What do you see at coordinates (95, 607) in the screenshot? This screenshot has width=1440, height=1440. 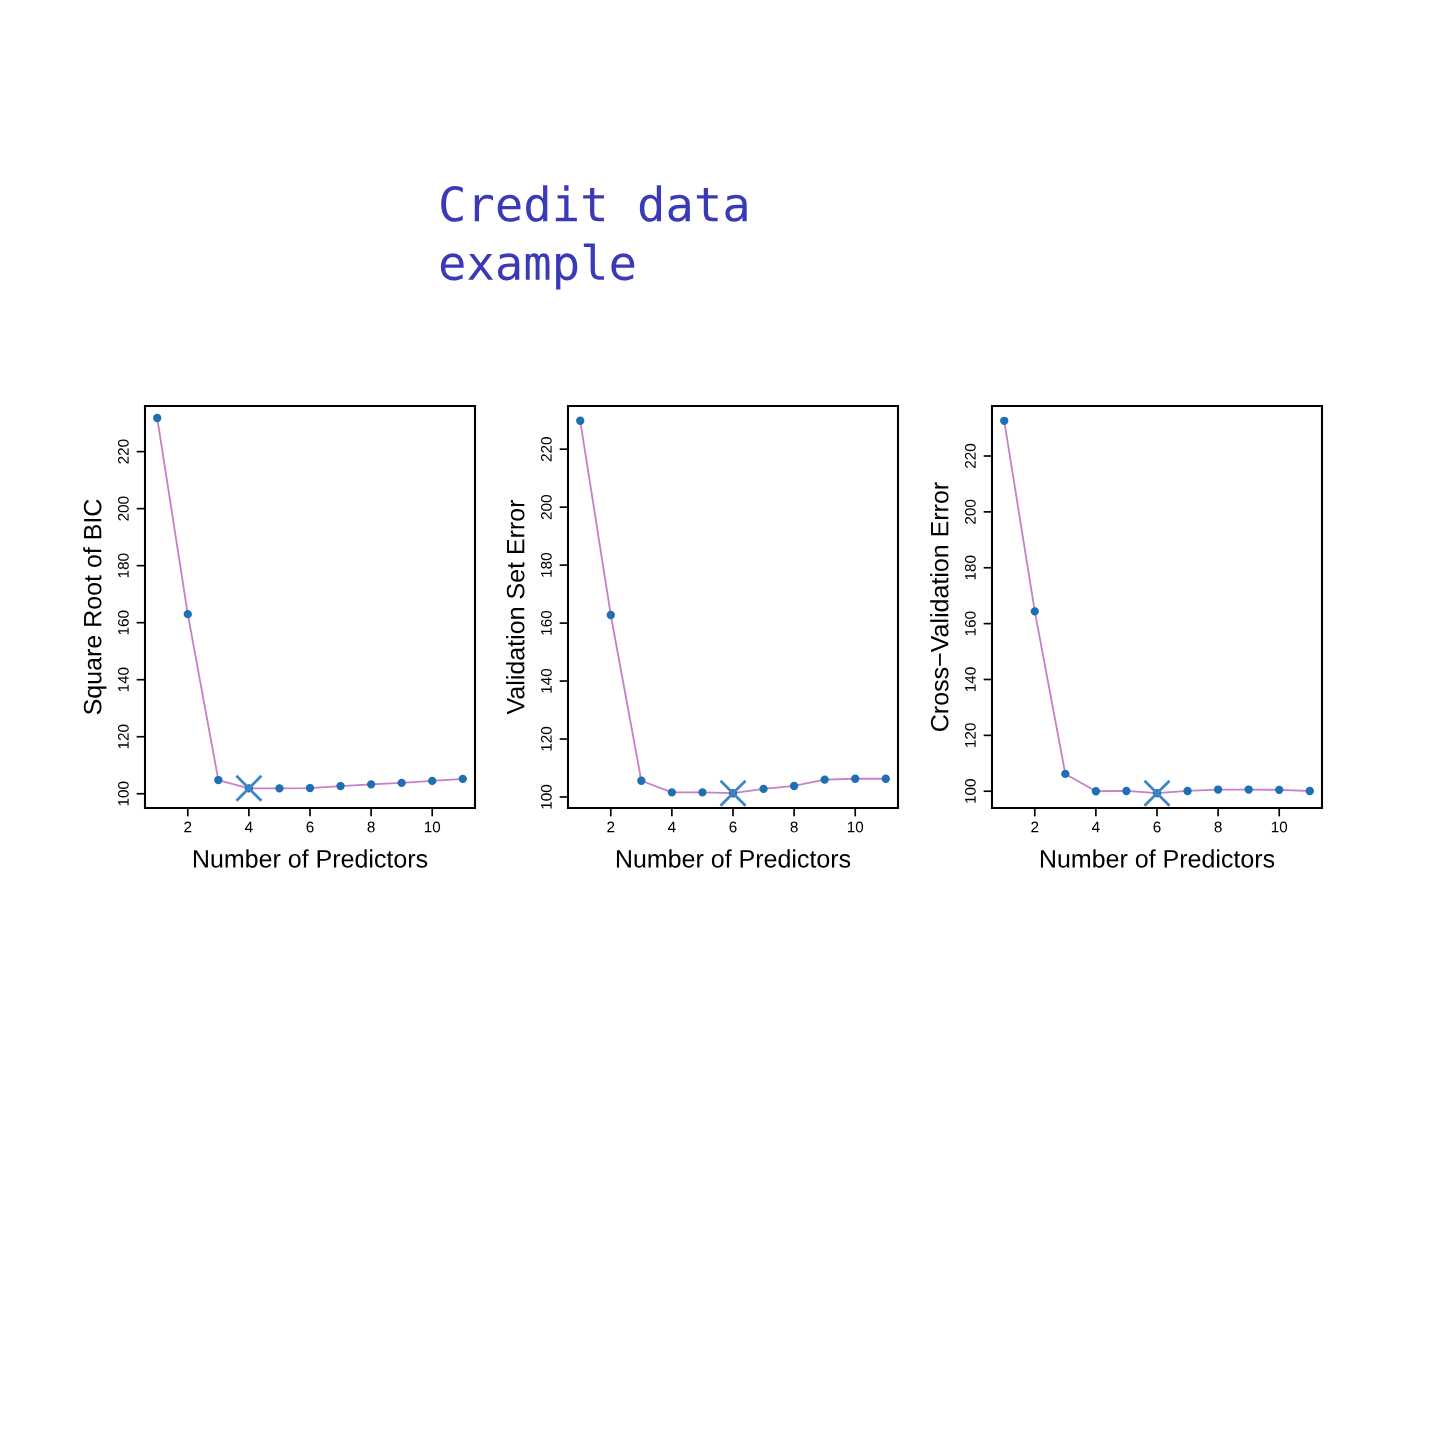 I see `y-axis-title: Square Root of BIC` at bounding box center [95, 607].